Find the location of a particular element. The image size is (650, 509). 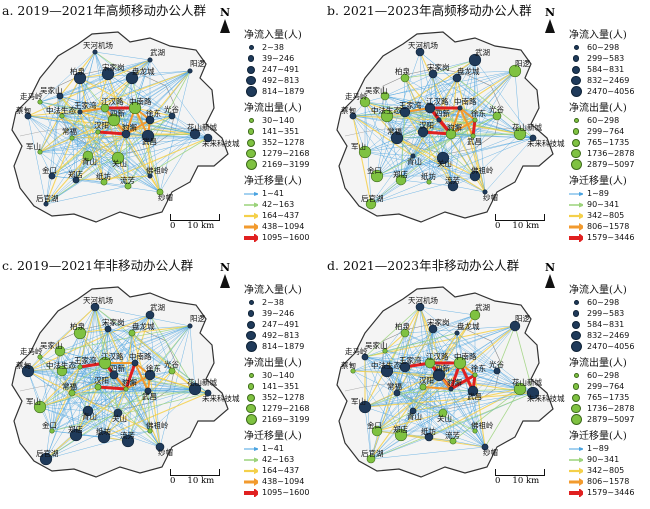

inflow-legend-row: 832~2469 is located at coordinates (609, 335).